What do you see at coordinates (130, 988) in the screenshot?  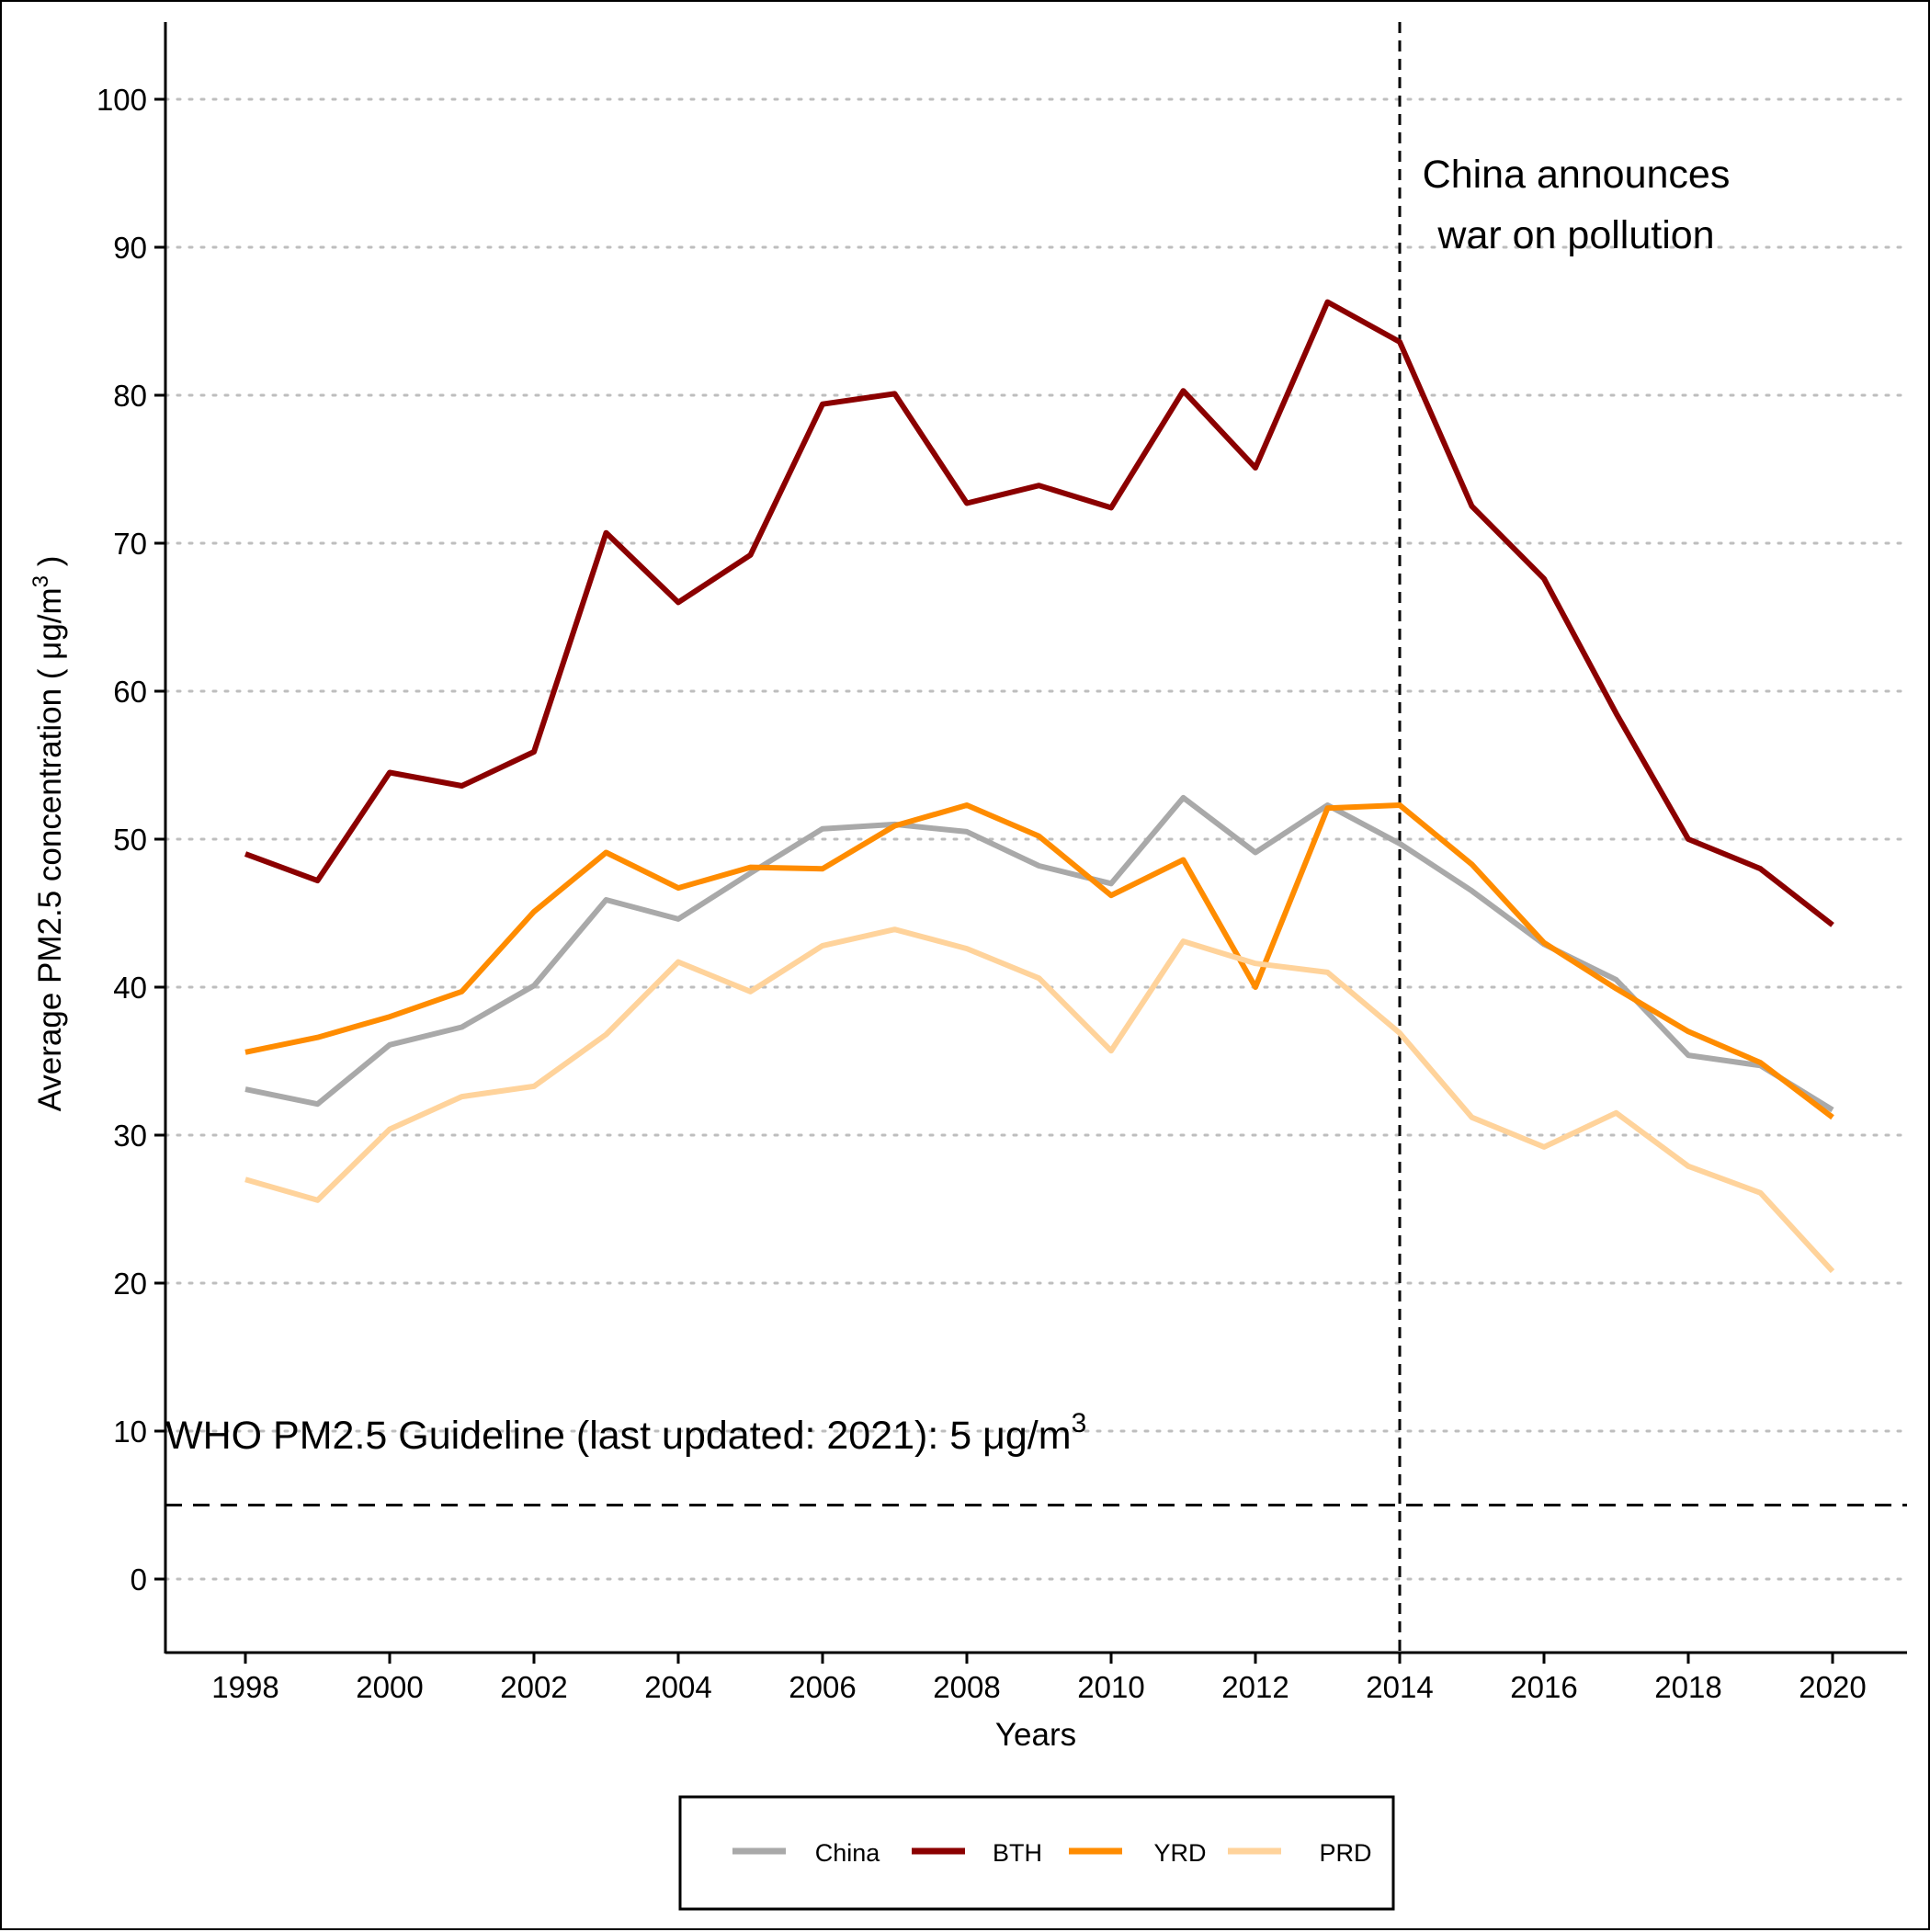 I see `y-tick-label-40: 40` at bounding box center [130, 988].